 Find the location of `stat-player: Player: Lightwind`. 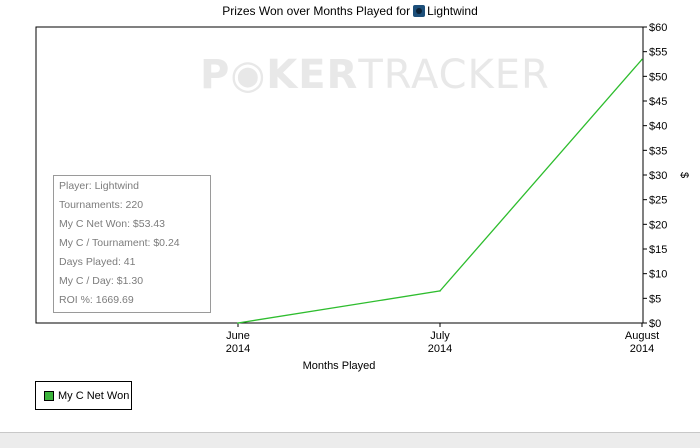

stat-player: Player: Lightwind is located at coordinates (99, 186).